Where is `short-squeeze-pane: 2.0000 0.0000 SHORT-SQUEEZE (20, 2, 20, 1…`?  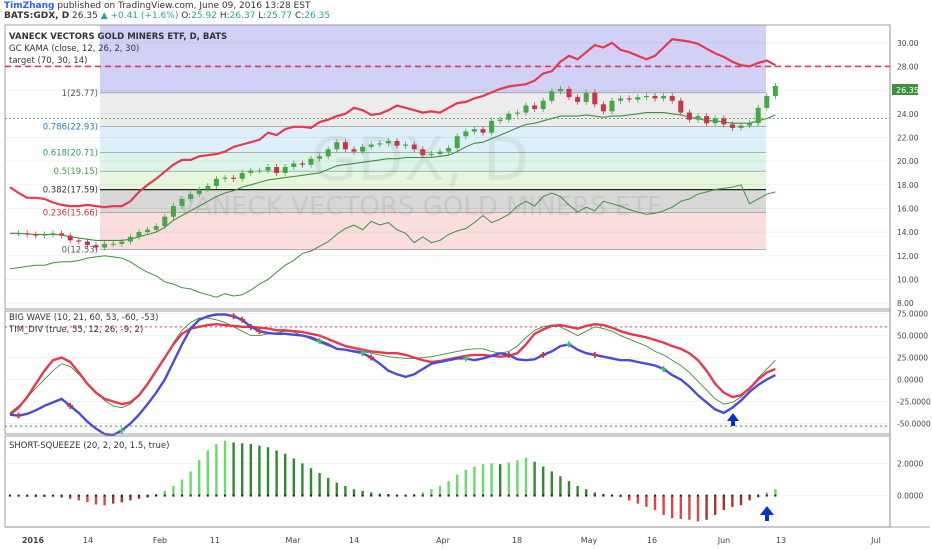
short-squeeze-pane: 2.0000 0.0000 SHORT-SQUEEZE (20, 2, 20, 1… is located at coordinates (464, 481).